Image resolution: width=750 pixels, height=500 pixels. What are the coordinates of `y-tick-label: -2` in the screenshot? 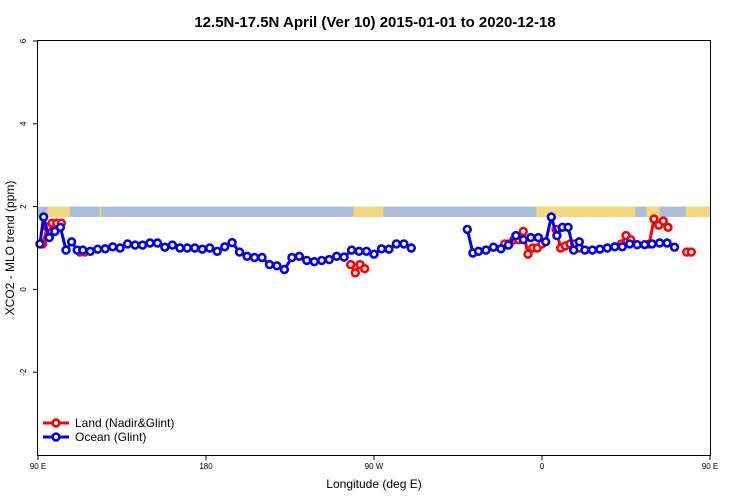 It's located at (23, 372).